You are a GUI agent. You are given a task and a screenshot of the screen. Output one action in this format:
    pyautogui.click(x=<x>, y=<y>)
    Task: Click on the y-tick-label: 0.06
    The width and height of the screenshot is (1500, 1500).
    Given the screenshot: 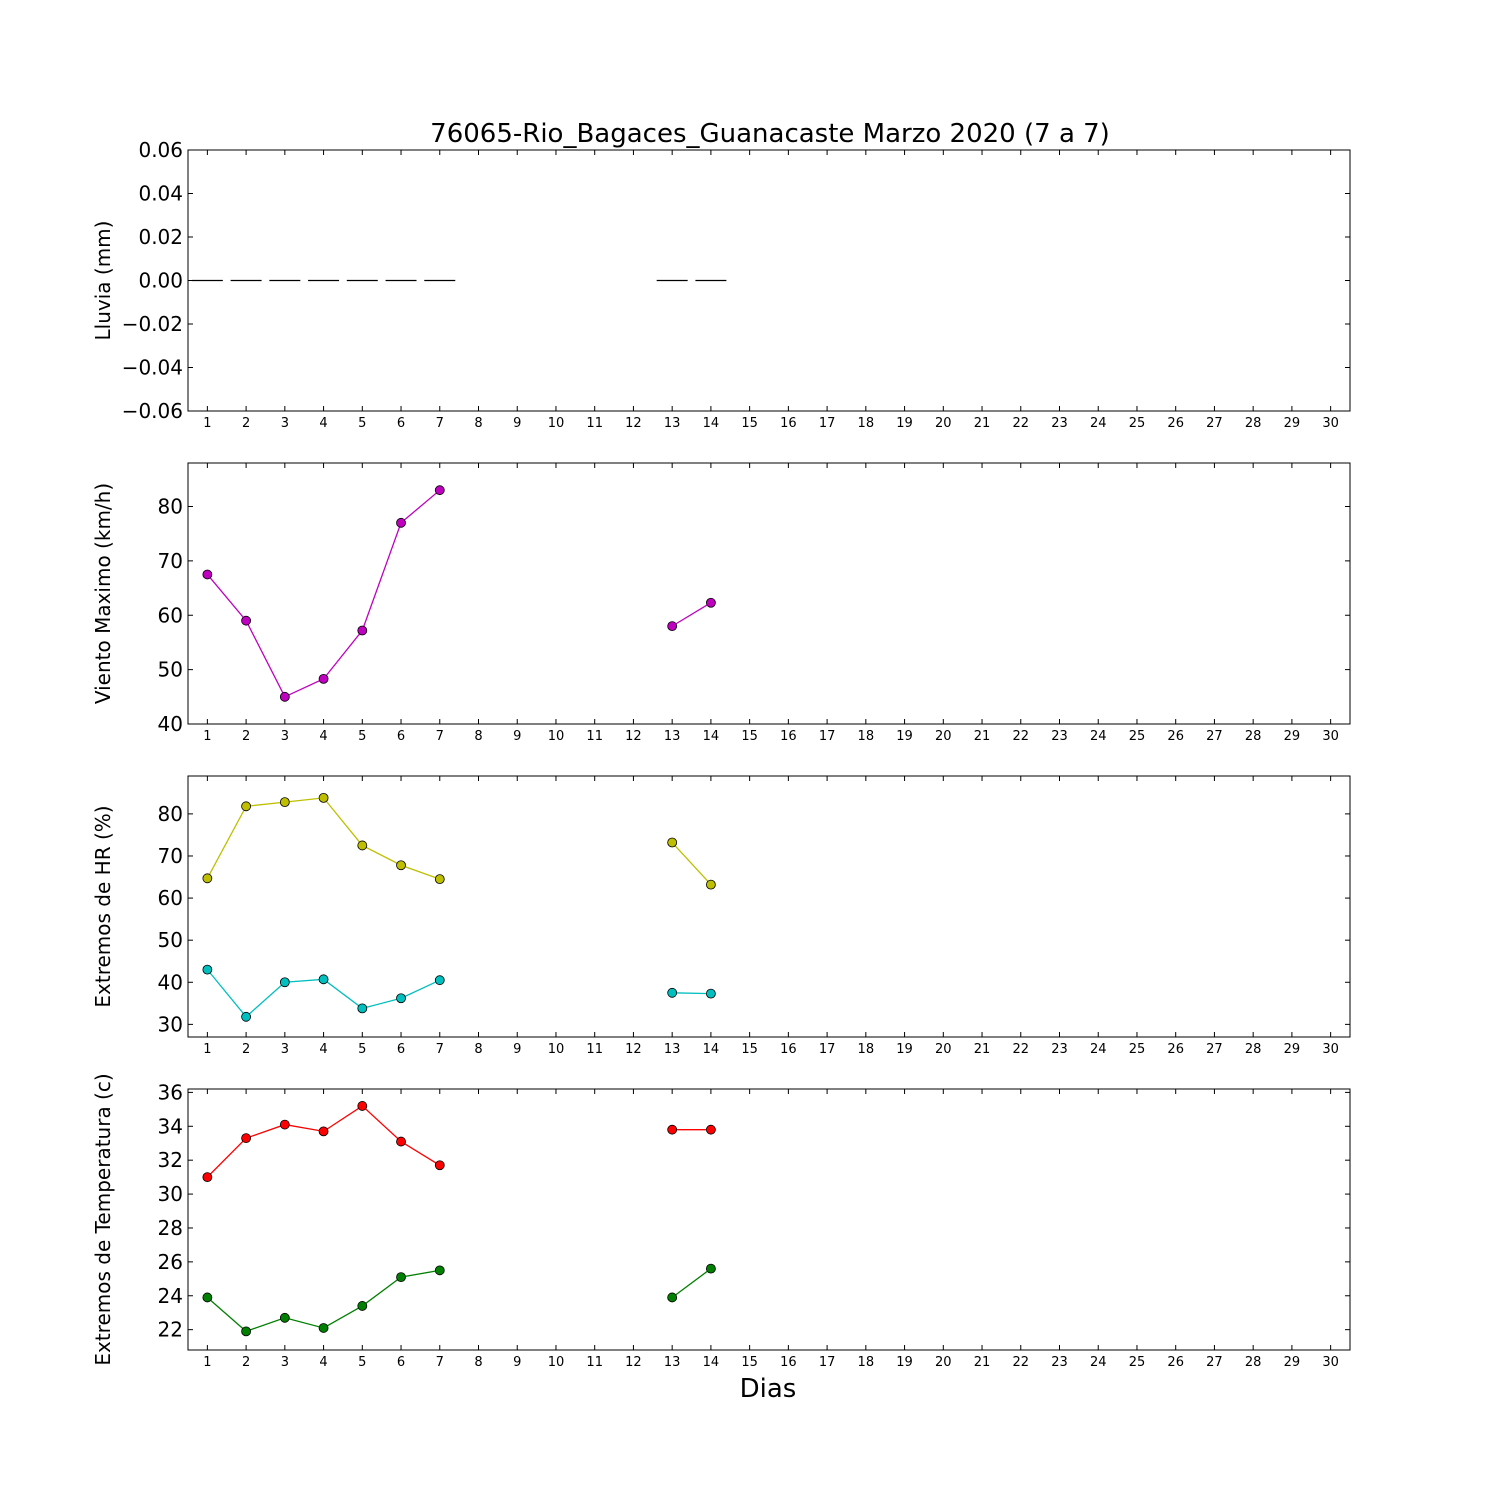 What is the action you would take?
    pyautogui.click(x=160, y=150)
    